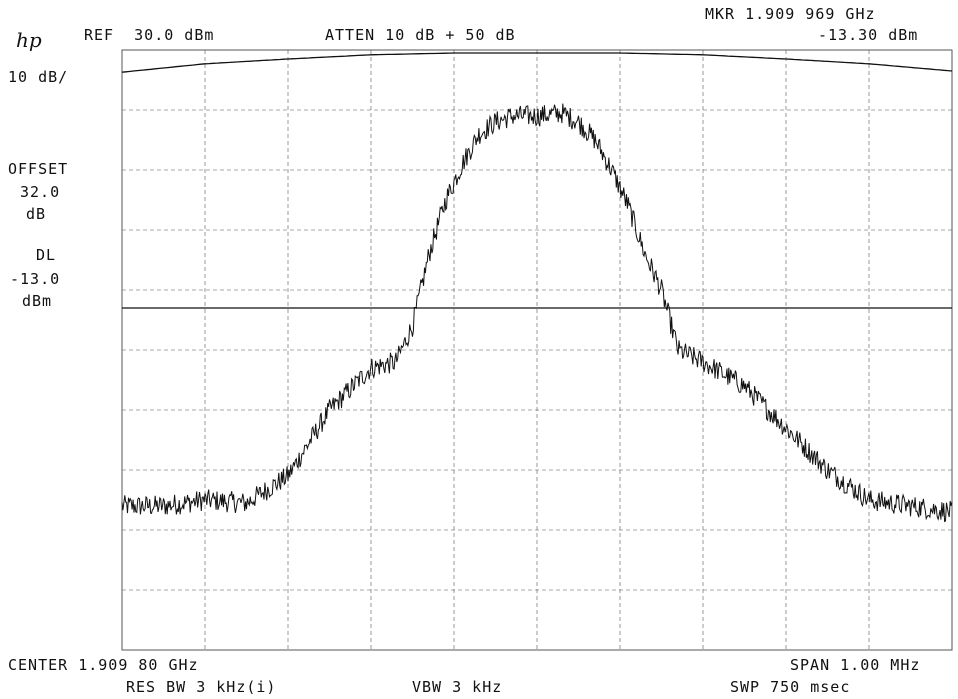 The width and height of the screenshot is (958, 699). What do you see at coordinates (38, 77) in the screenshot?
I see `scale-per-division: 10 dB/` at bounding box center [38, 77].